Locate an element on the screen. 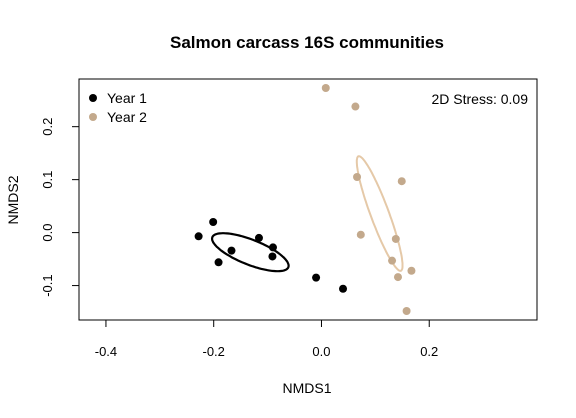 The height and width of the screenshot is (418, 576). x-axis-label: NMDS1 is located at coordinates (306, 388).